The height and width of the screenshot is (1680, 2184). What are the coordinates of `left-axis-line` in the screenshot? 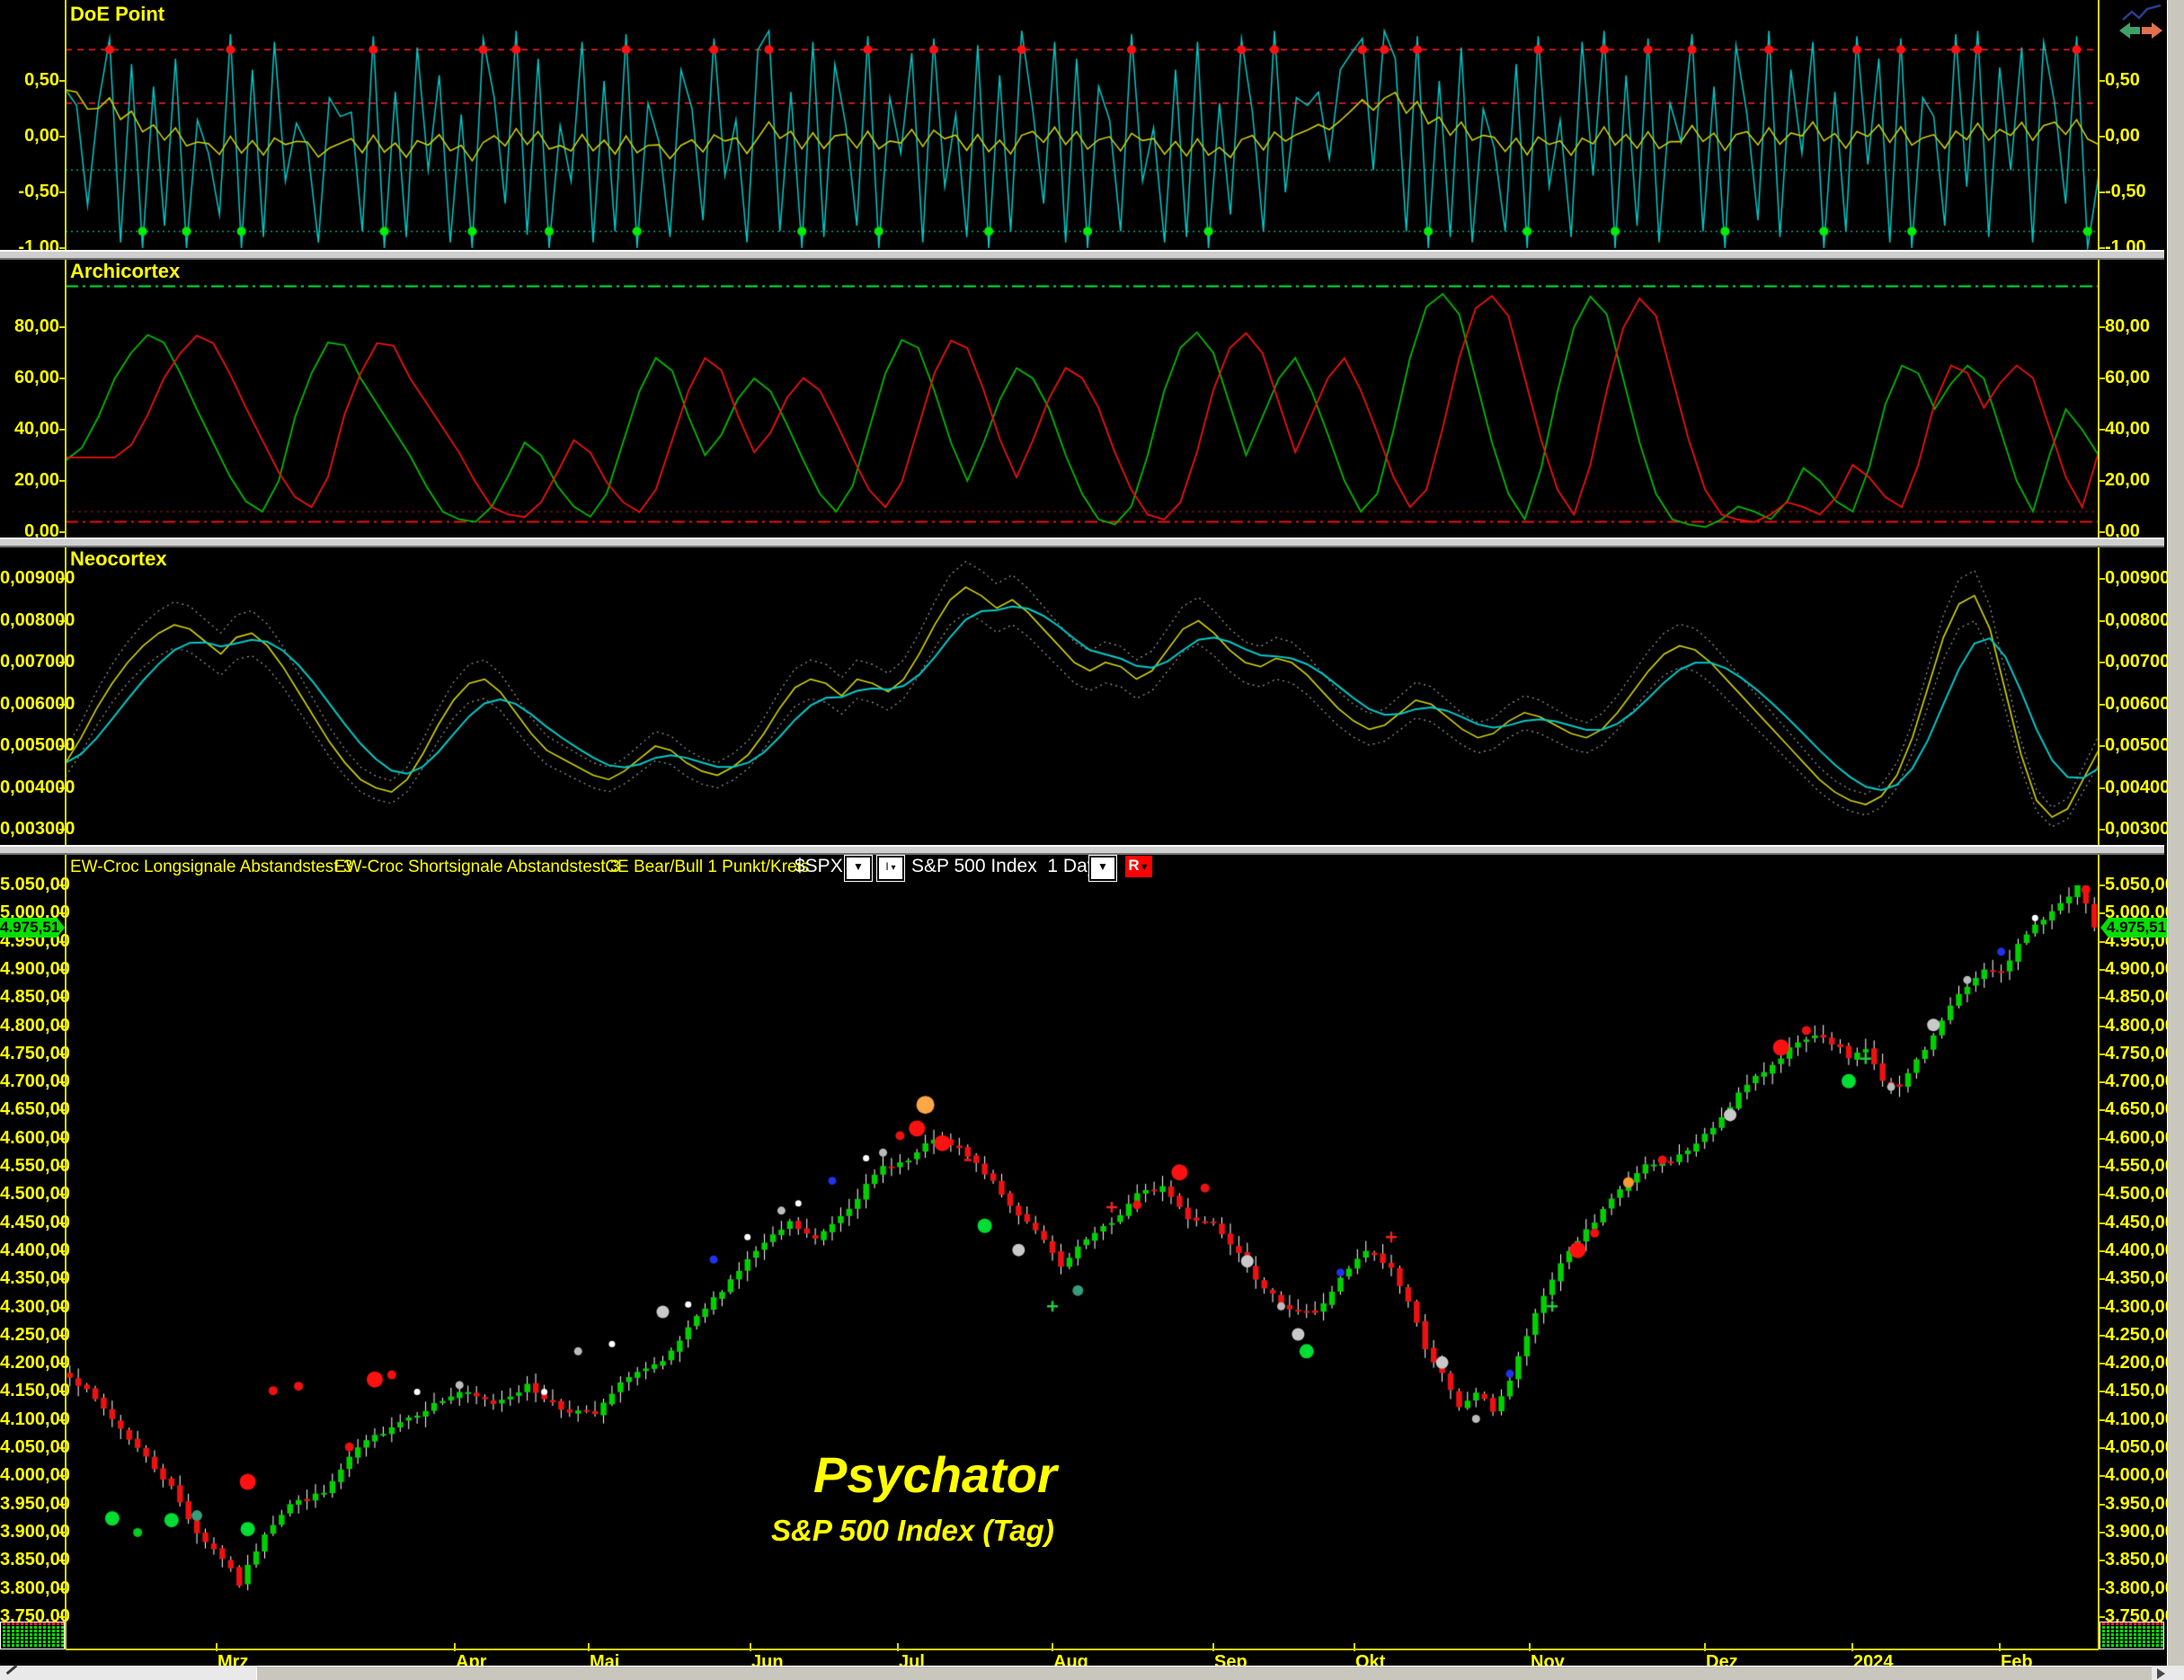 It's located at (66, 824).